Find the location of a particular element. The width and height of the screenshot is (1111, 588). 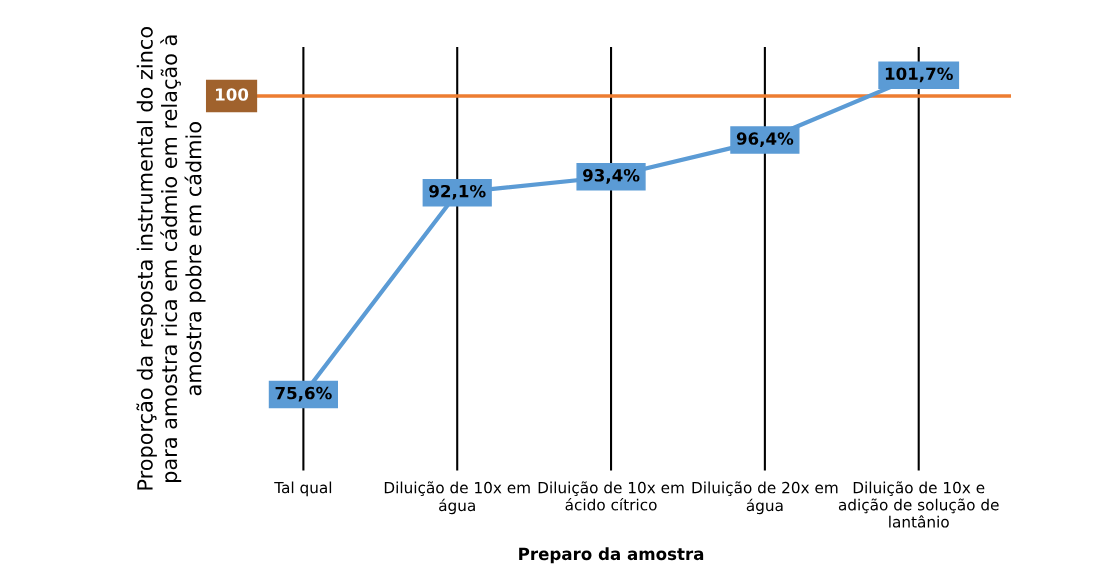

ref-line-label: 100 is located at coordinates (232, 94).